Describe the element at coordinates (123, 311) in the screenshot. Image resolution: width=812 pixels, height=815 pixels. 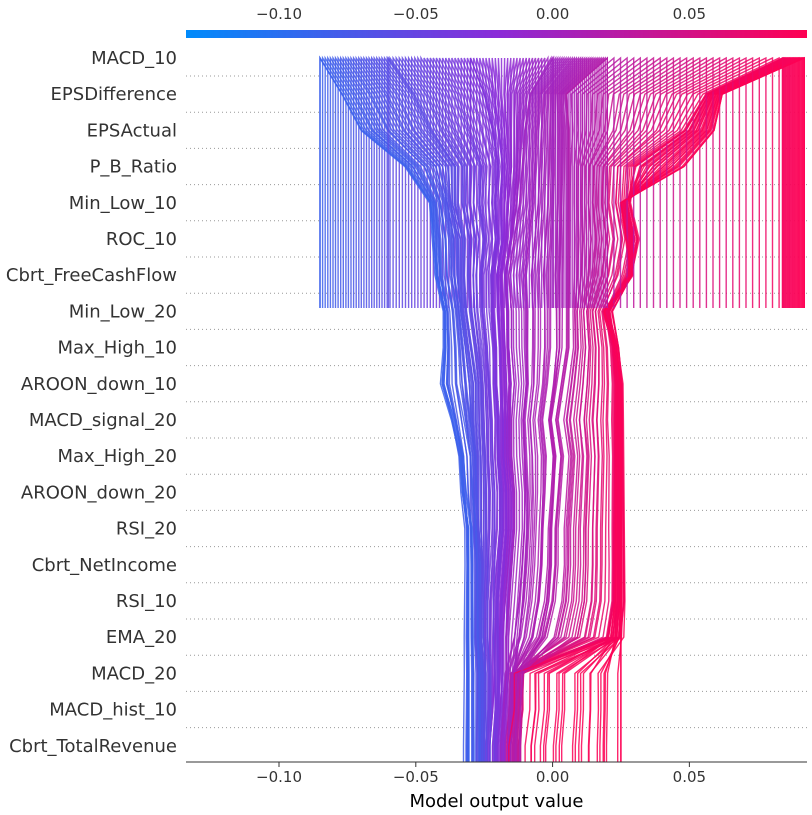
I see `feature-label: Min_Low_20` at that location.